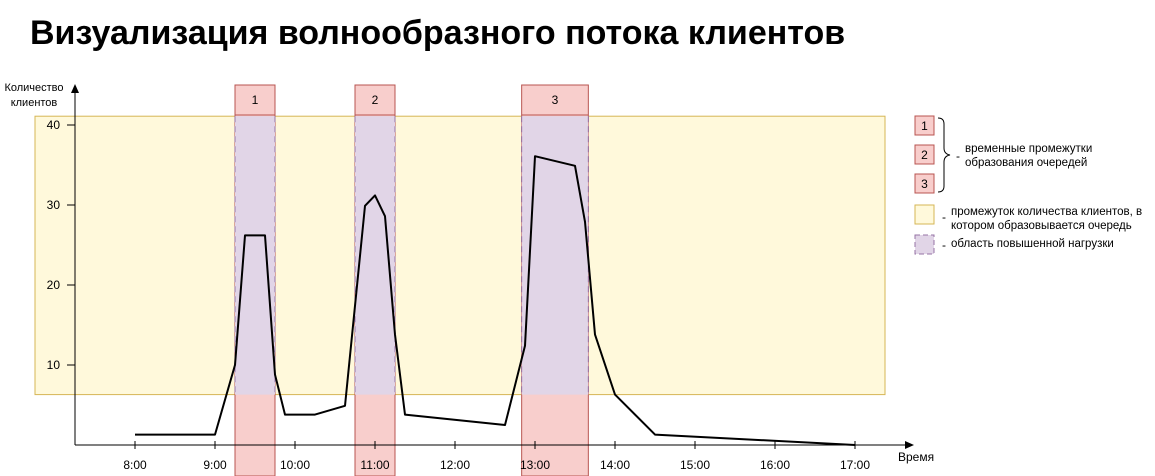 This screenshot has height=476, width=1155. Describe the element at coordinates (374, 465) in the screenshot. I see `x-tick-label: 11:00` at that location.